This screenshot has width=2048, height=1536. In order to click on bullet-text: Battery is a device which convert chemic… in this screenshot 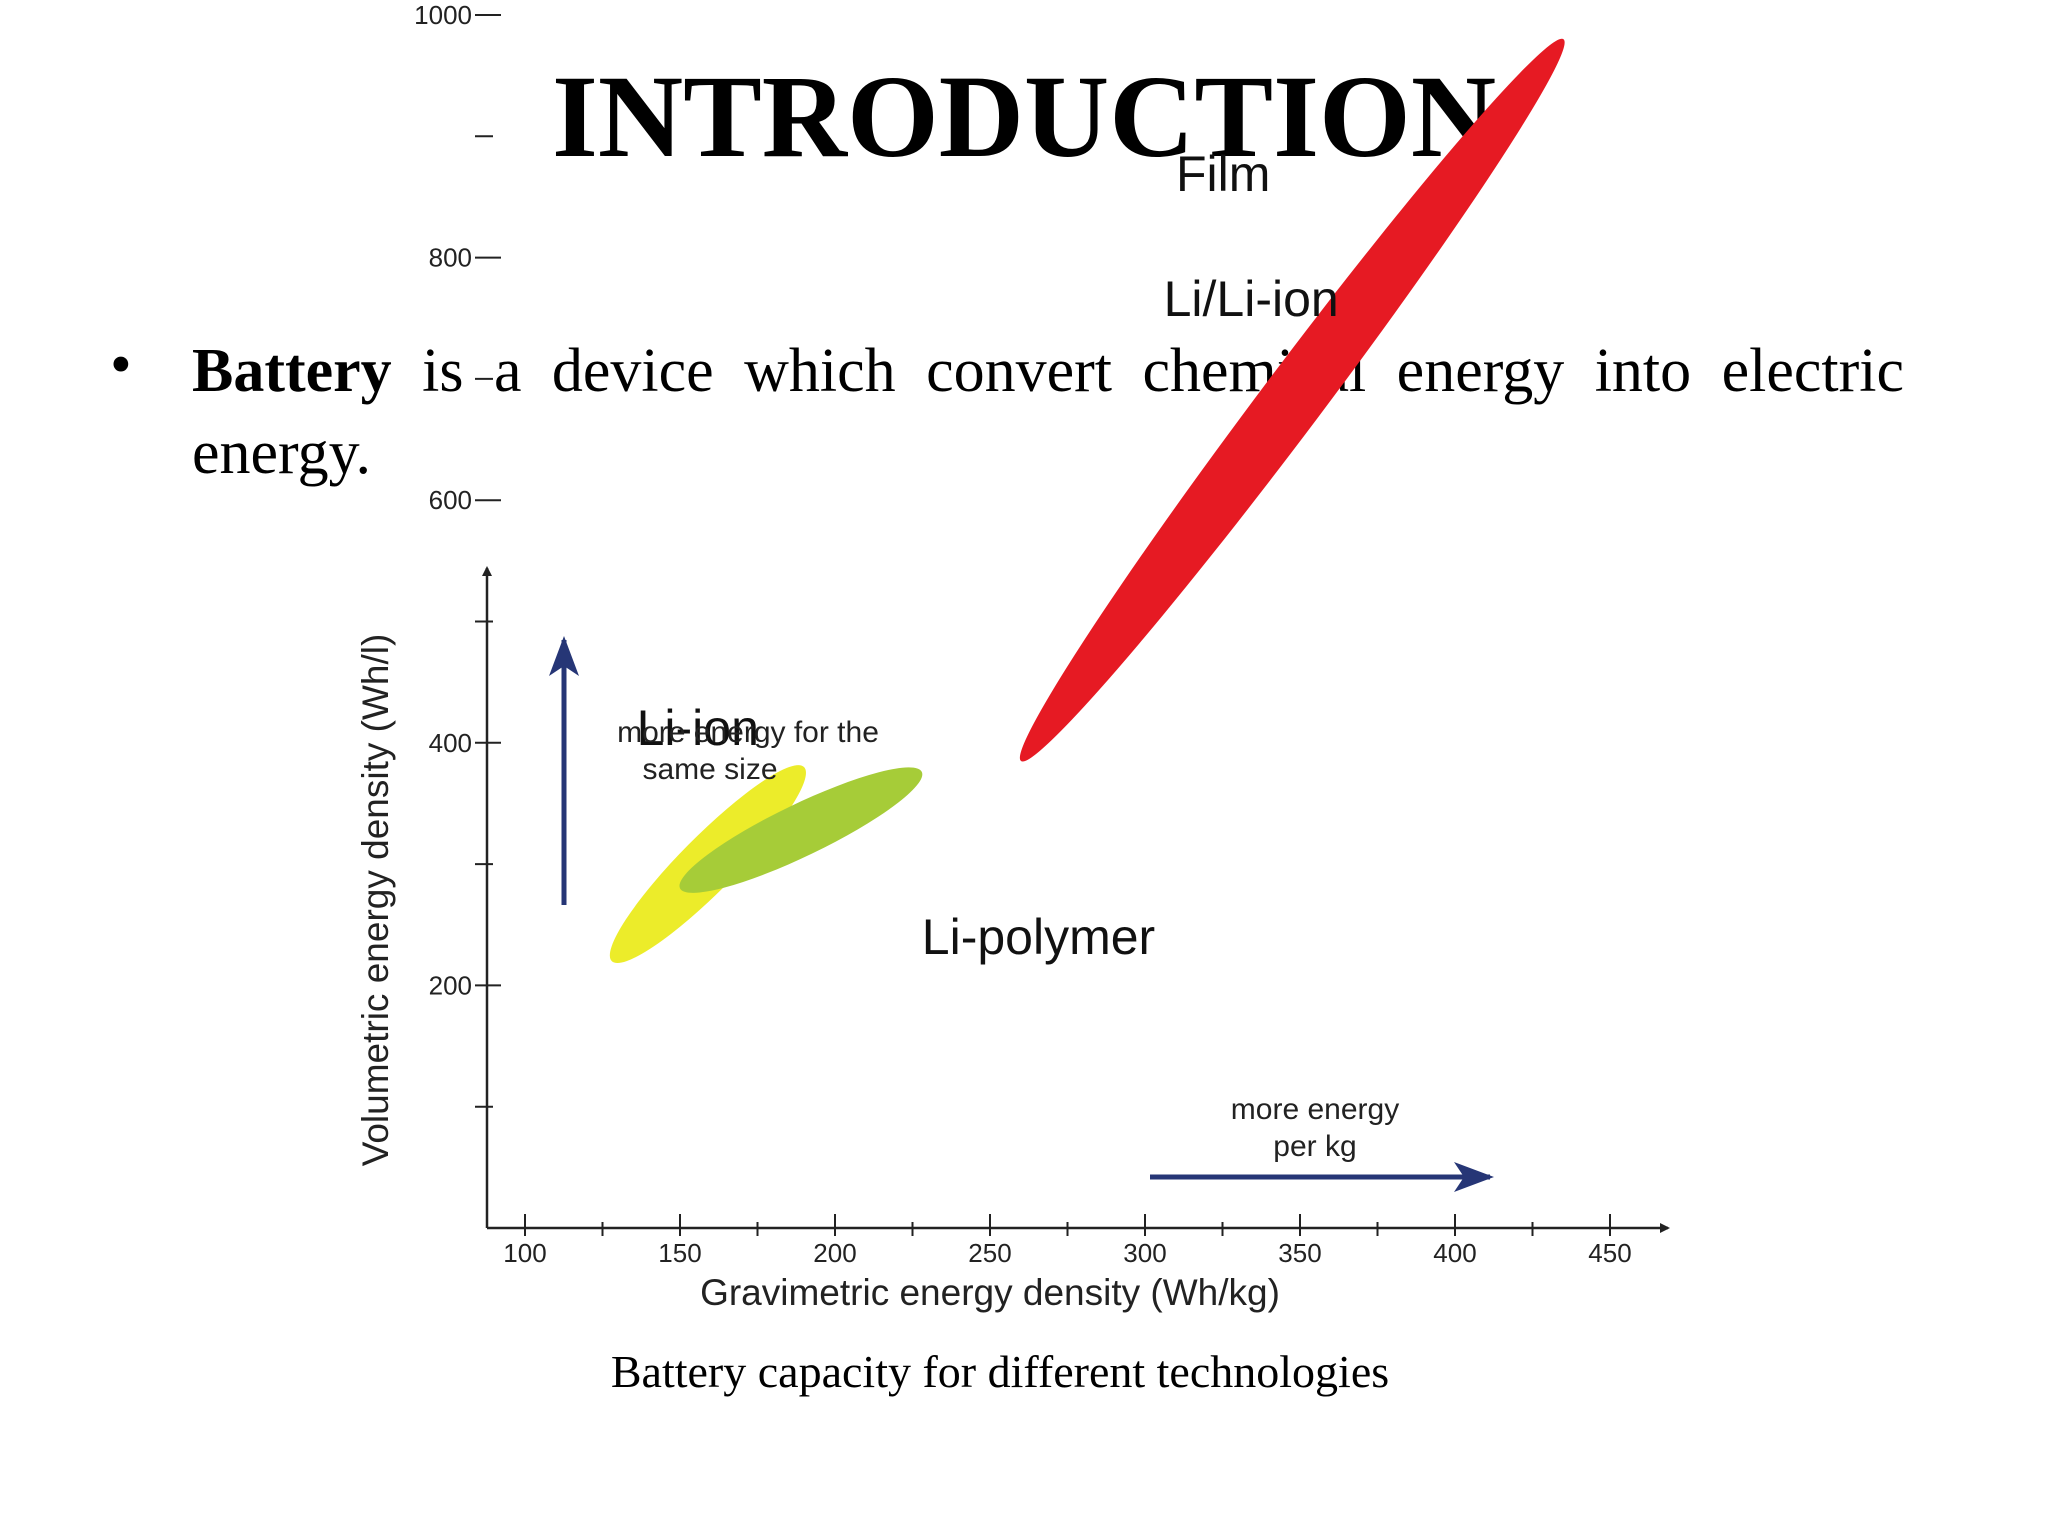, I will do `click(1048, 412)`.